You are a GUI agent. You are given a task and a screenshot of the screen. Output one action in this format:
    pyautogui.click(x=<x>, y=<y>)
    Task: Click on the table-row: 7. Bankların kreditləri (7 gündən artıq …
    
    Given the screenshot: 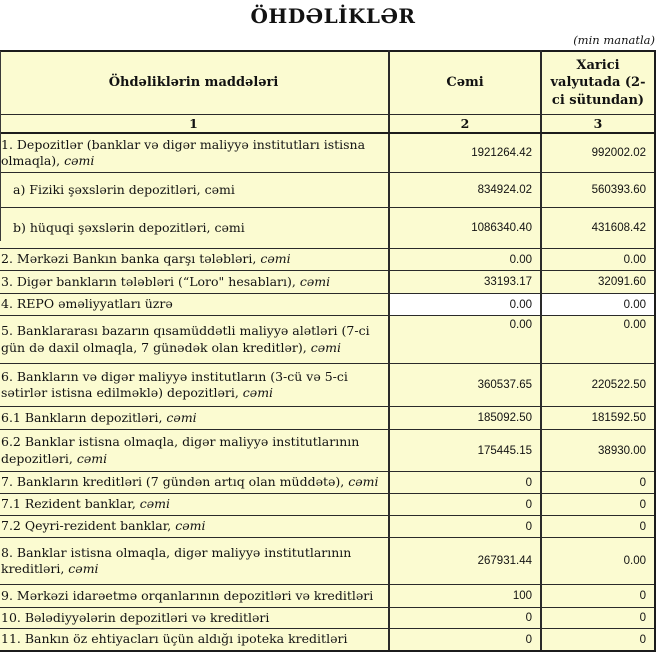 What is the action you would take?
    pyautogui.click(x=328, y=482)
    